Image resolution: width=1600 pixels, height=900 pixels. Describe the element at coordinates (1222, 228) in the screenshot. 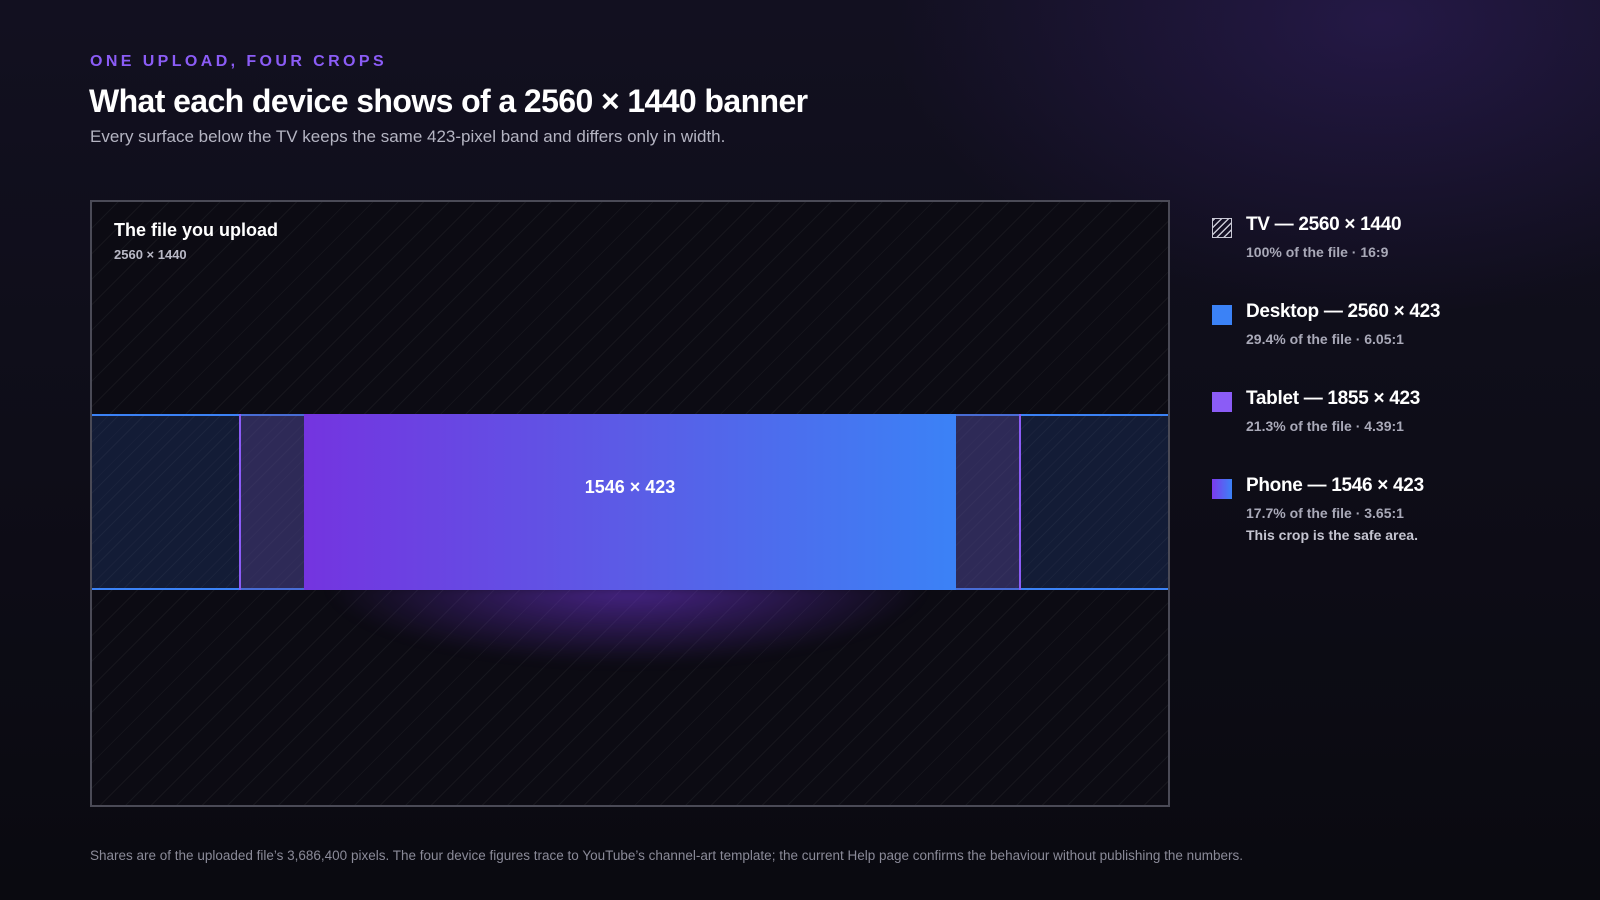

I see `tv-swatch-icon` at that location.